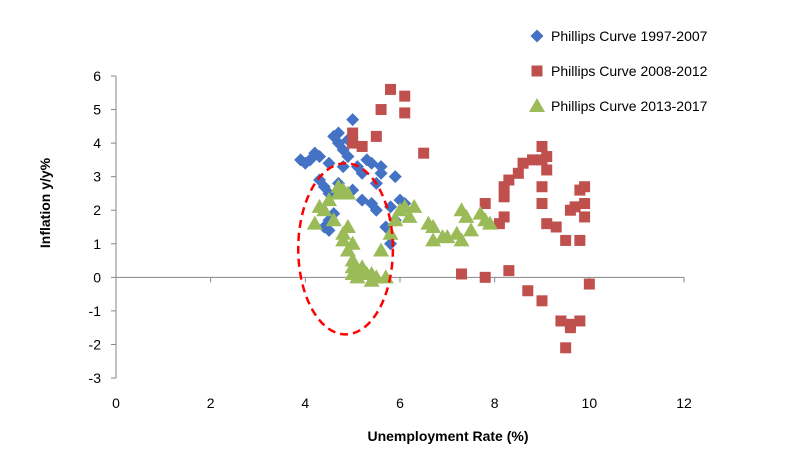 This screenshot has height=460, width=800. I want to click on y-tick-label: 1, so click(97, 244).